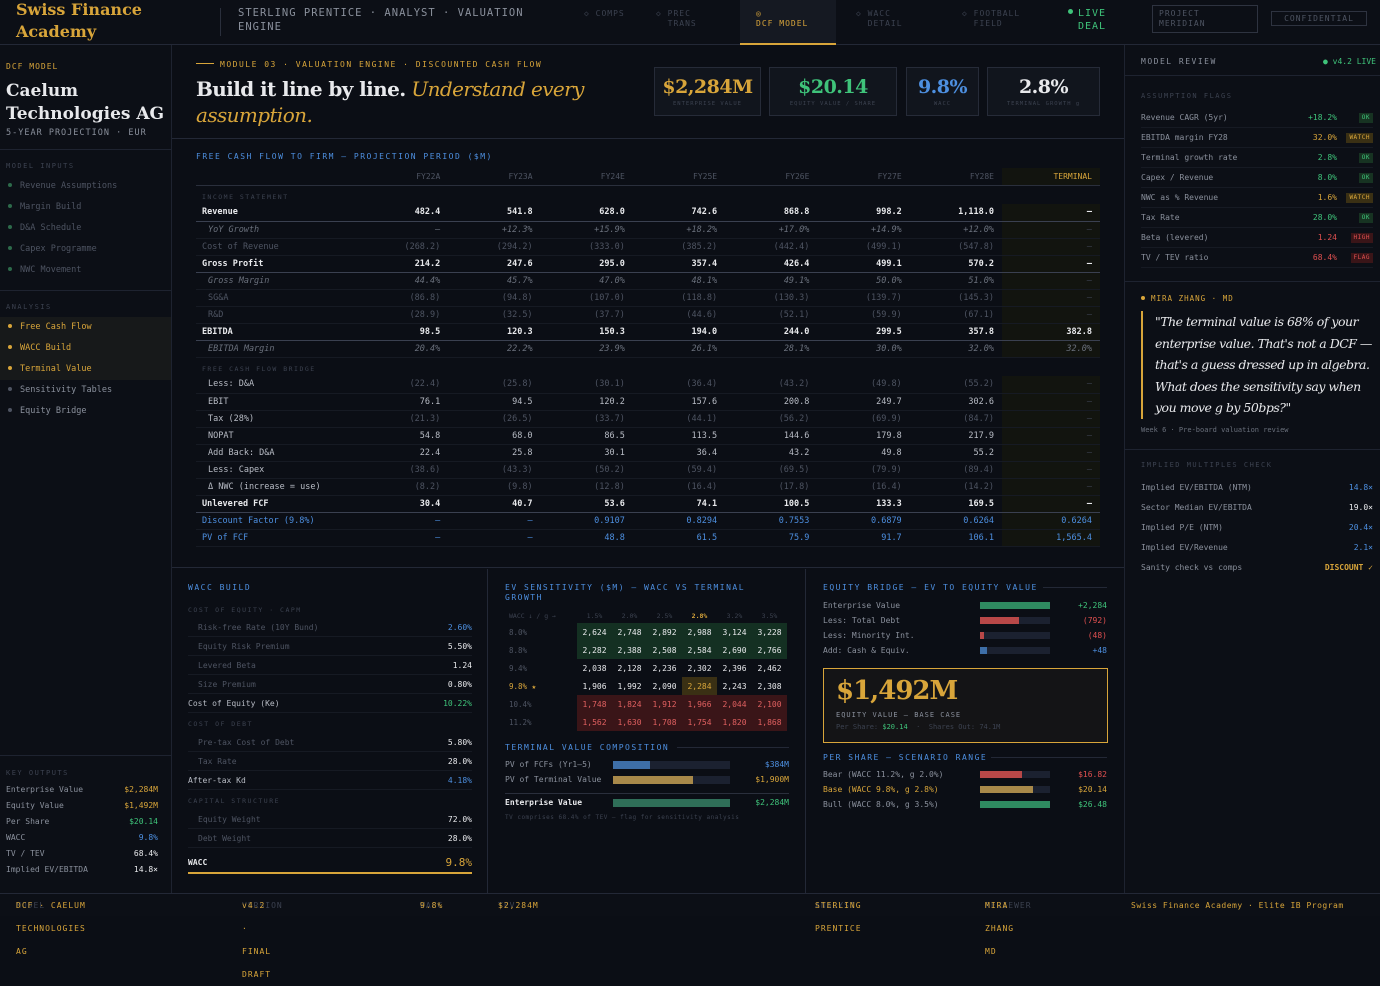  I want to click on table-cell: 357.4, so click(679, 264).